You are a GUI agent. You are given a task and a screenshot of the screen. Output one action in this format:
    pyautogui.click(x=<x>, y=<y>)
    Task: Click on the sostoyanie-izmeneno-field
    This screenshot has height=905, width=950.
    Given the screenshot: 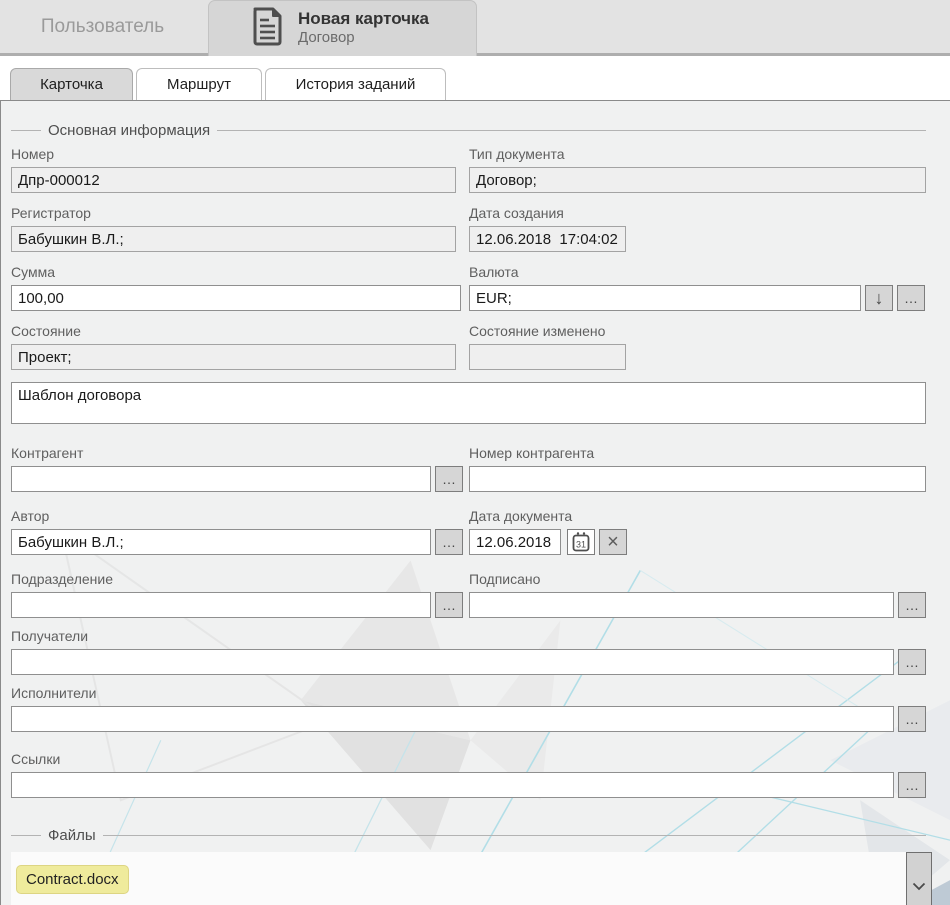 What is the action you would take?
    pyautogui.click(x=547, y=357)
    